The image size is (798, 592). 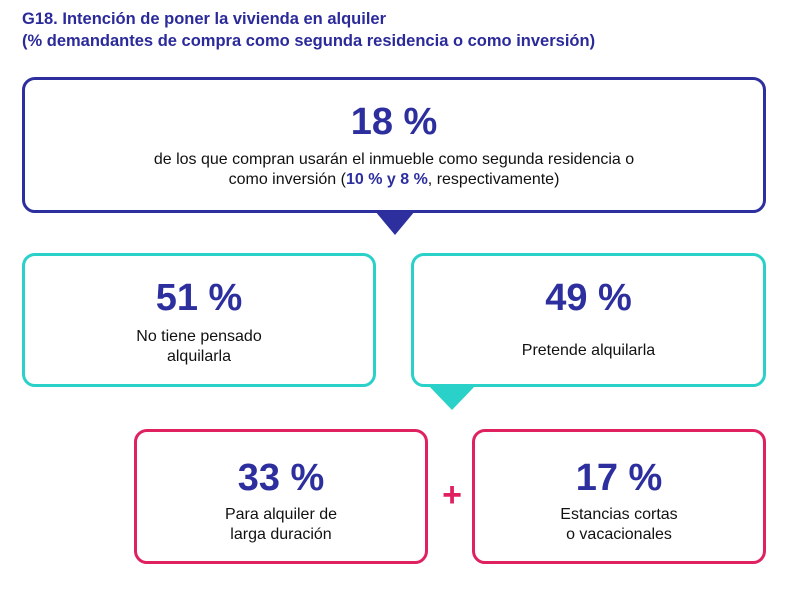 I want to click on no-rent-line-1: No tiene pensado, so click(x=199, y=336).